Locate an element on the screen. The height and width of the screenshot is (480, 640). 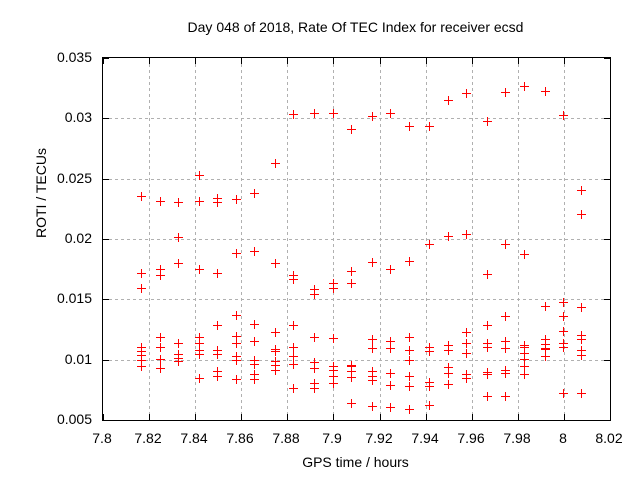
x-tick-label: 7.86 is located at coordinates (240, 438).